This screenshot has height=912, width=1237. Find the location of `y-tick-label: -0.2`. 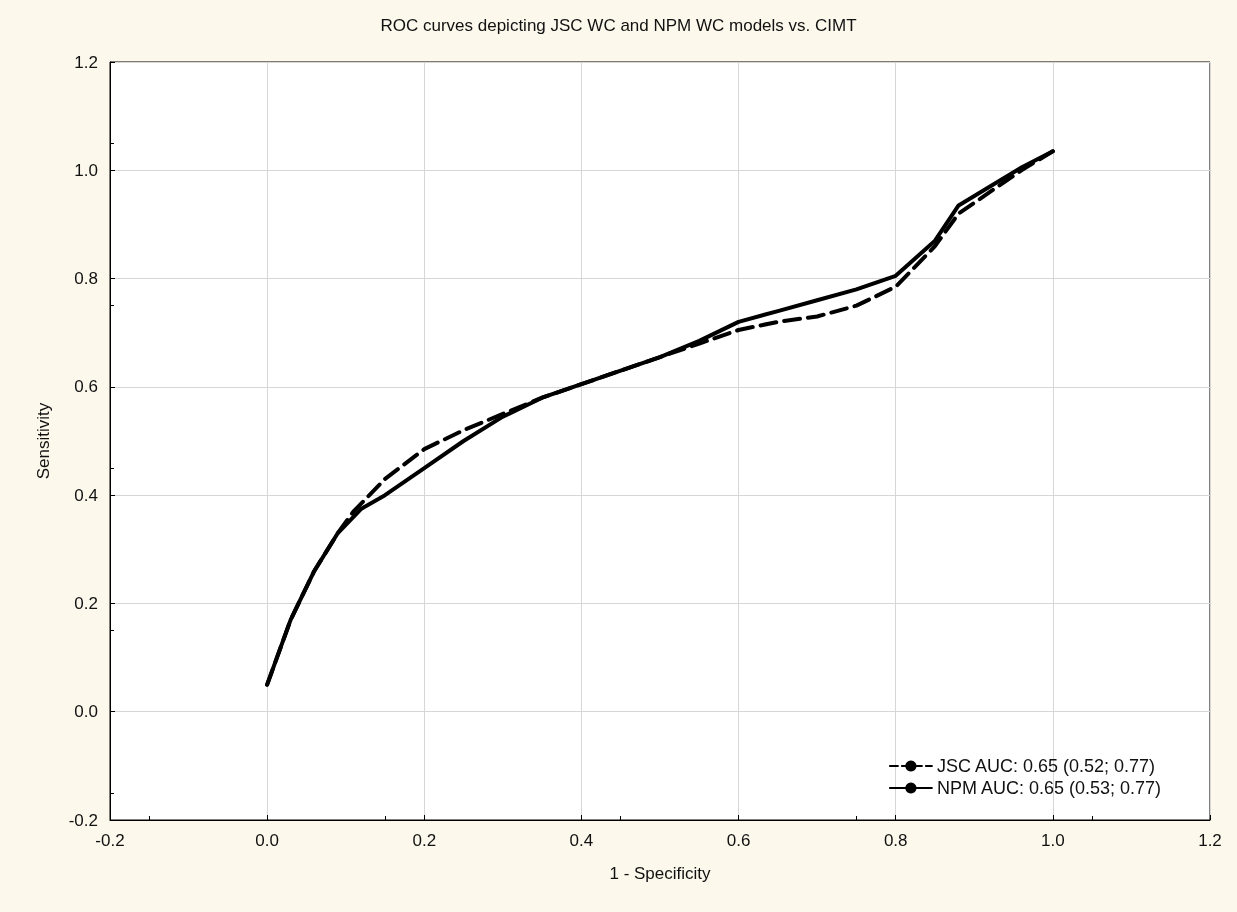

y-tick-label: -0.2 is located at coordinates (83, 820).